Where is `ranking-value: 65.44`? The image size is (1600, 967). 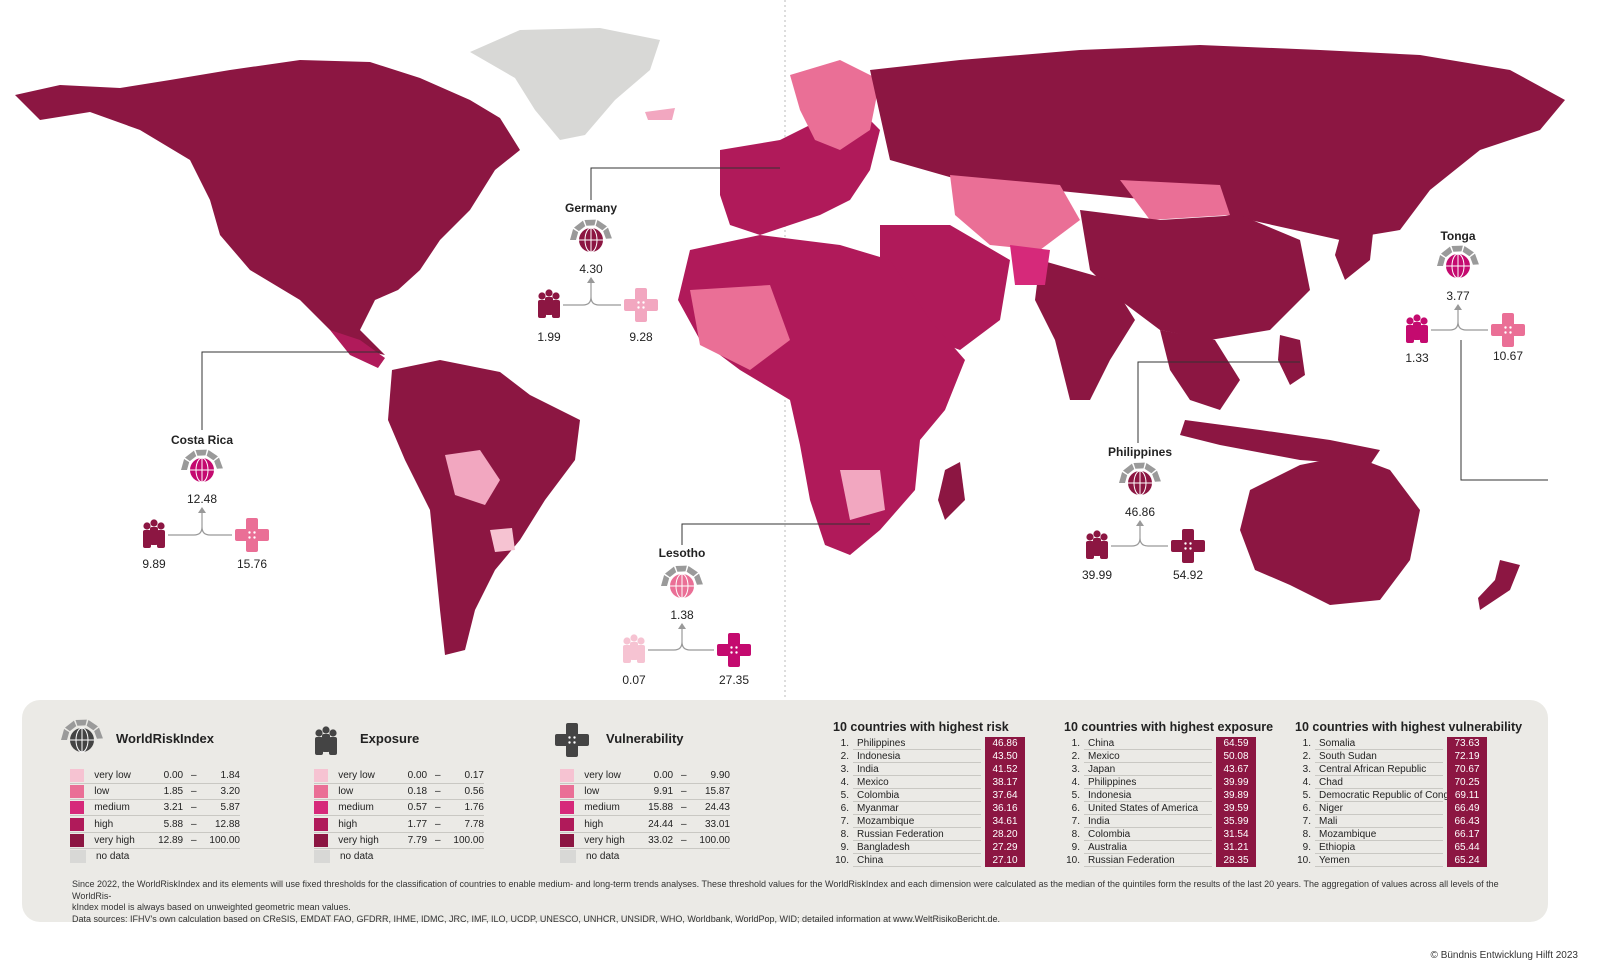
ranking-value: 65.44 is located at coordinates (1467, 847).